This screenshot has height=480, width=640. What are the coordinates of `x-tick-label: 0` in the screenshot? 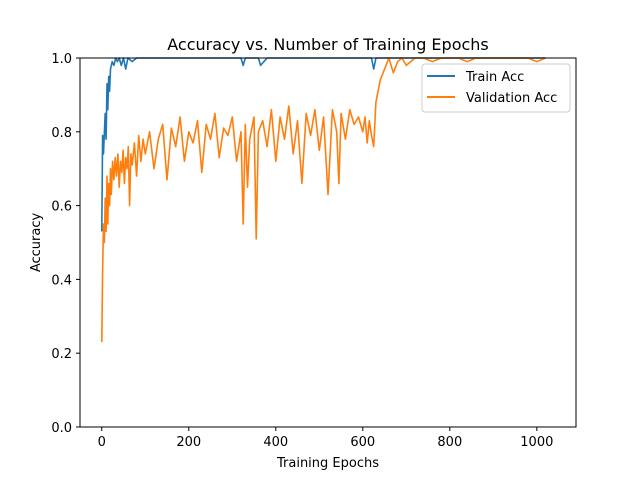 It's located at (102, 442).